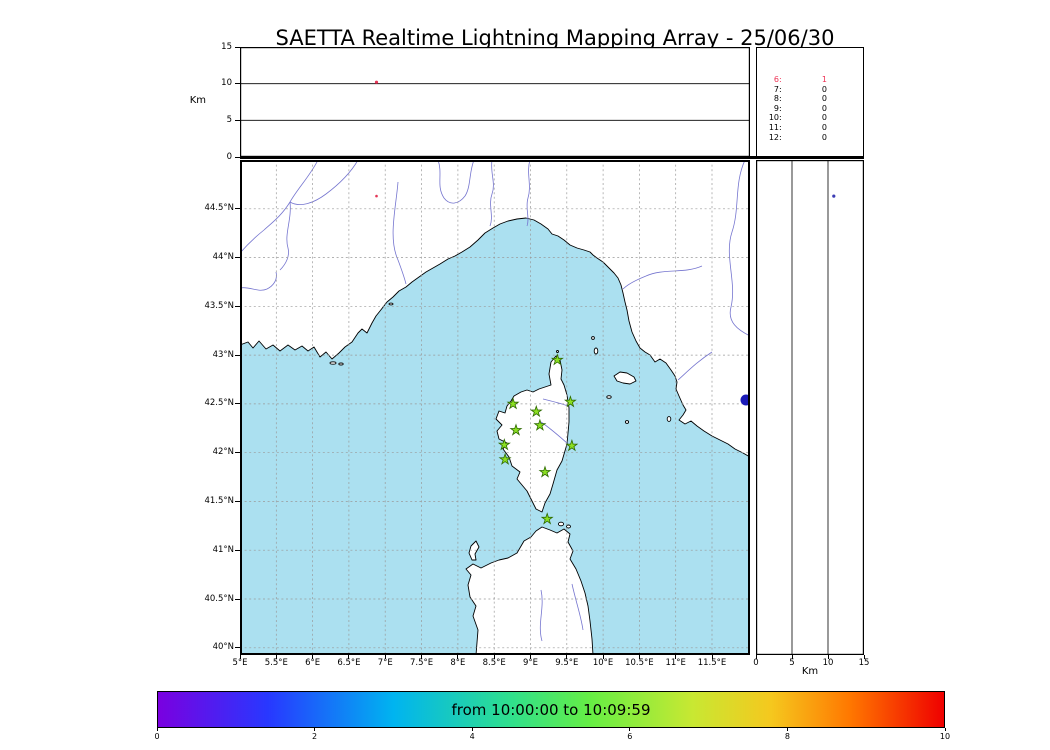 The width and height of the screenshot is (1050, 750). Describe the element at coordinates (596, 351) in the screenshot. I see `capraia-island` at that location.